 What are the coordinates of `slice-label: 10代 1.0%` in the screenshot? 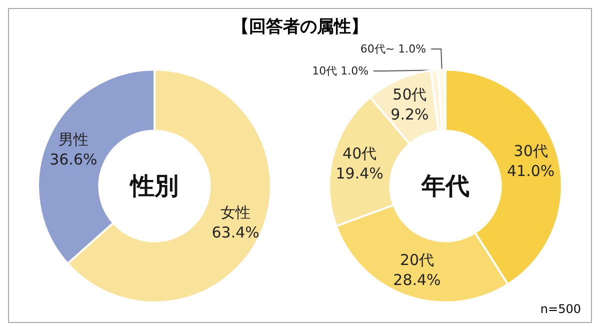 It's located at (340, 71).